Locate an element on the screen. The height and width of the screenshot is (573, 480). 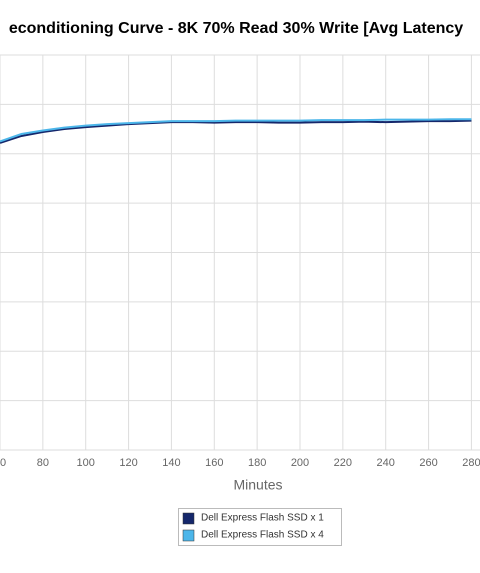
x-tick-label: 280 is located at coordinates (471, 463).